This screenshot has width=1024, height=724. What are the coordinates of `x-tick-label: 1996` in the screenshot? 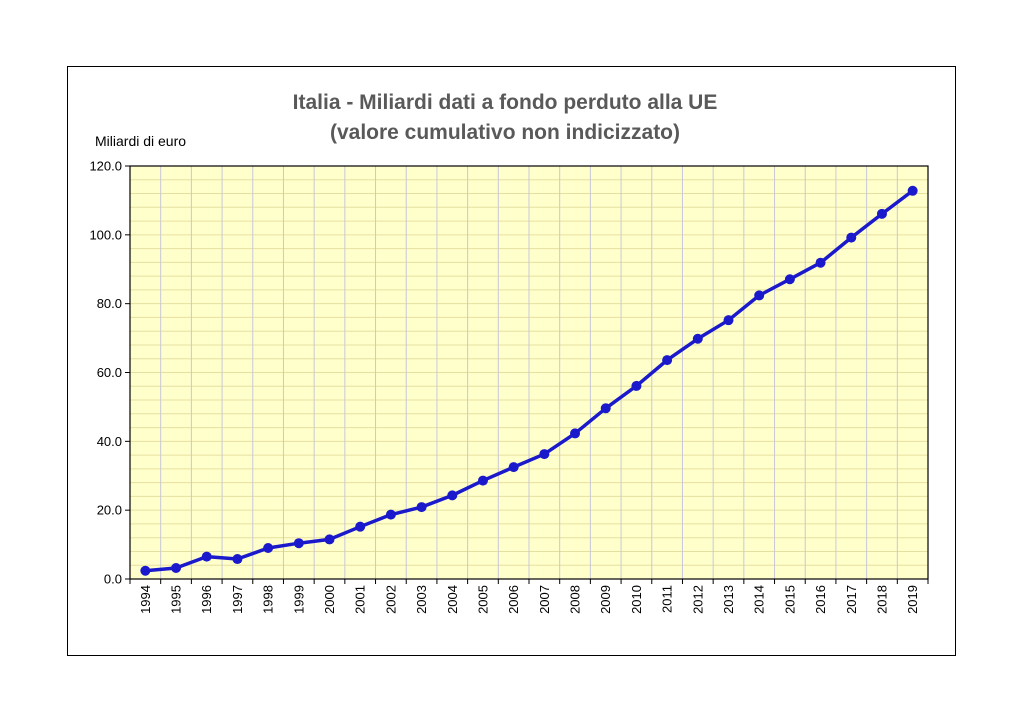 It's located at (206, 599).